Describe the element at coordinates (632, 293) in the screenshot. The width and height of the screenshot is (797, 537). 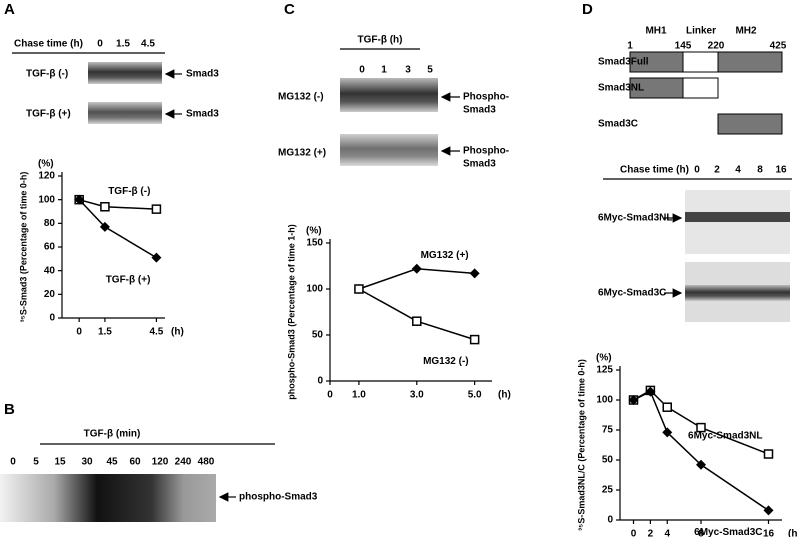
I see `construct-row: 6Myc-Smad3C` at that location.